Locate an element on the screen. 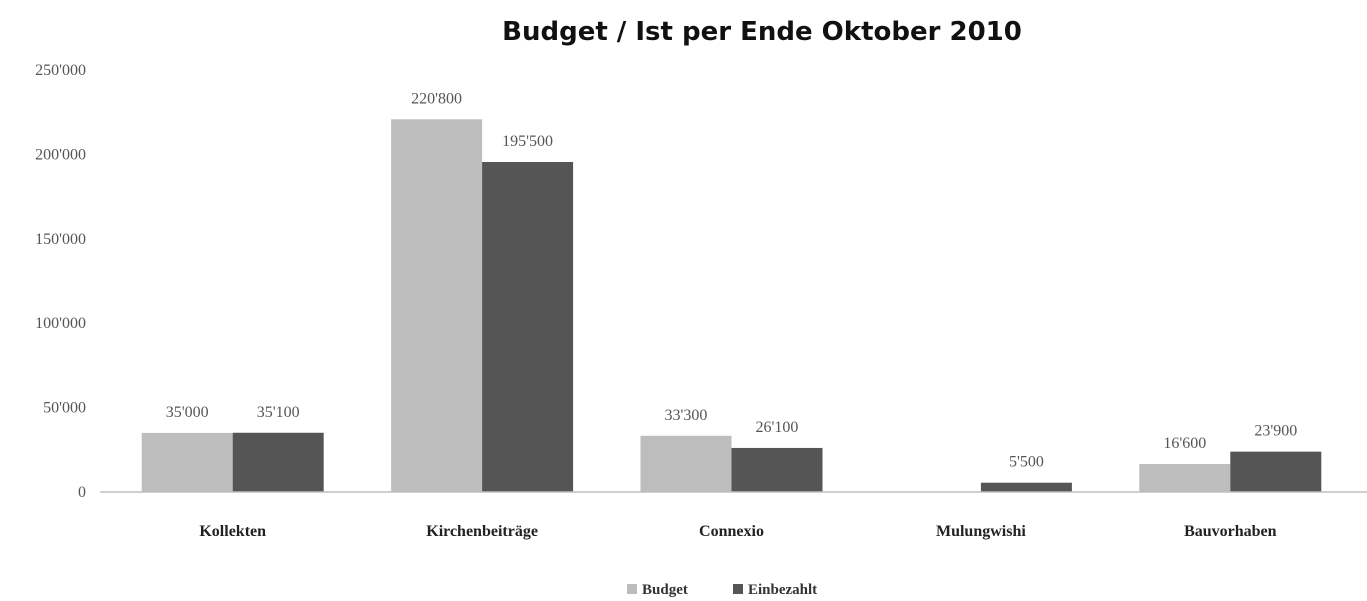 This screenshot has width=1367, height=601. y-tick-label: 250'000 is located at coordinates (60, 70).